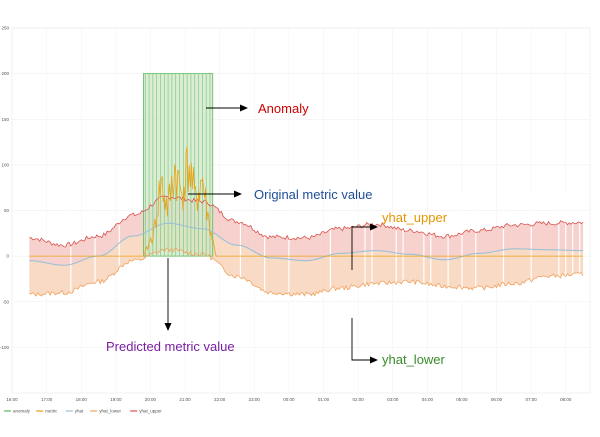  Describe the element at coordinates (168, 327) in the screenshot. I see `predicted-arrowhead` at that location.